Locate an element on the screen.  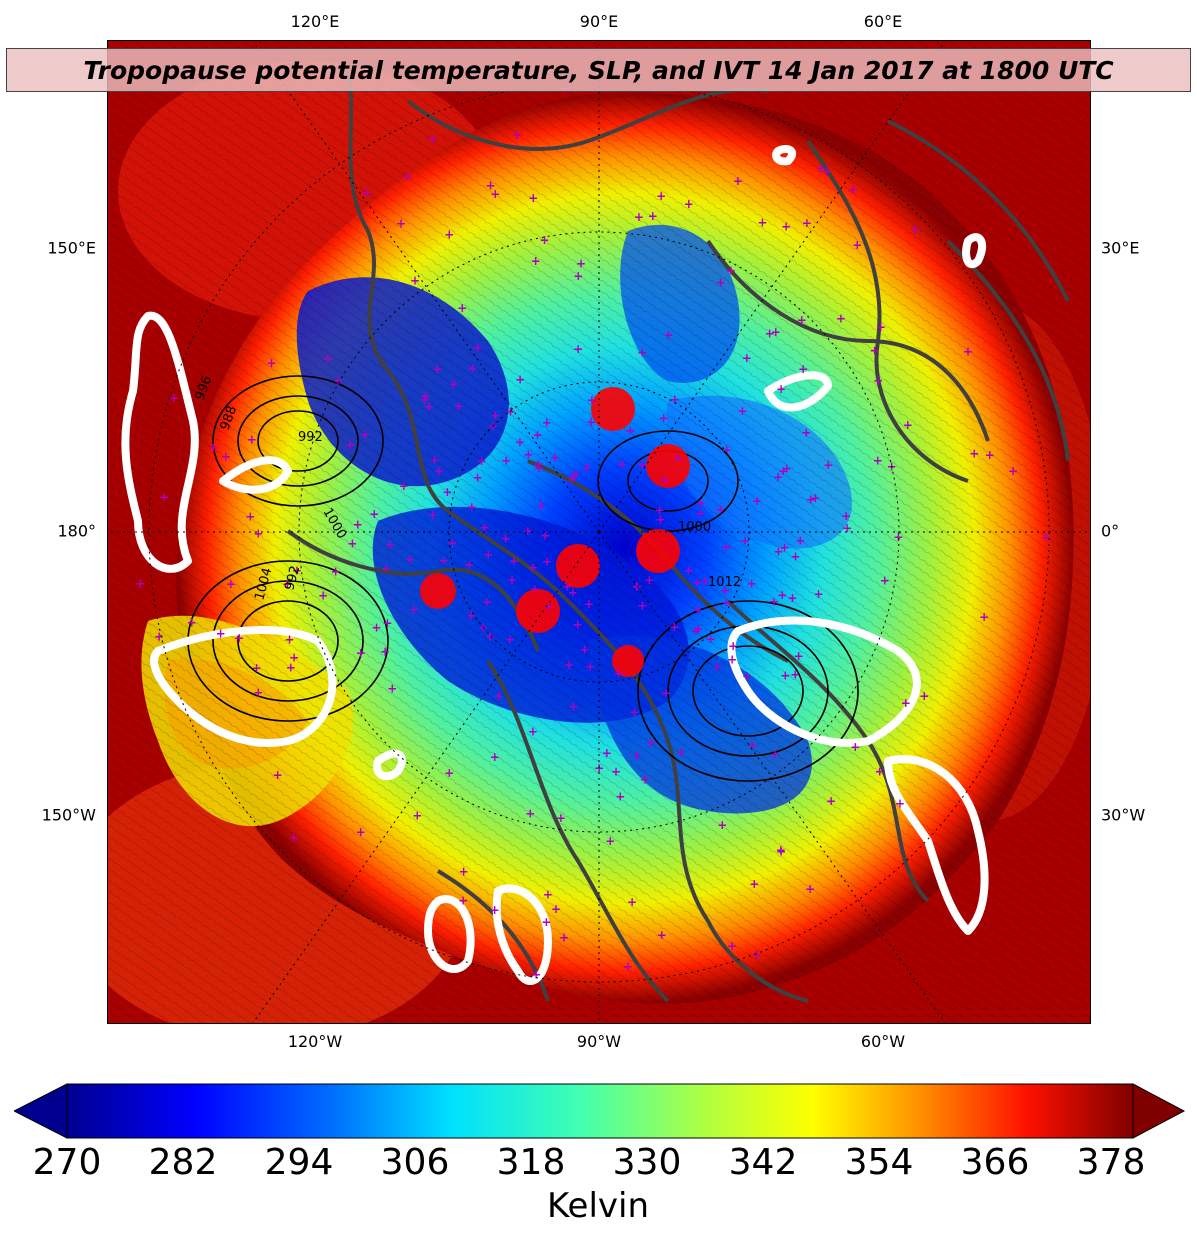
colorbar-tick: 366 is located at coordinates (995, 1162).